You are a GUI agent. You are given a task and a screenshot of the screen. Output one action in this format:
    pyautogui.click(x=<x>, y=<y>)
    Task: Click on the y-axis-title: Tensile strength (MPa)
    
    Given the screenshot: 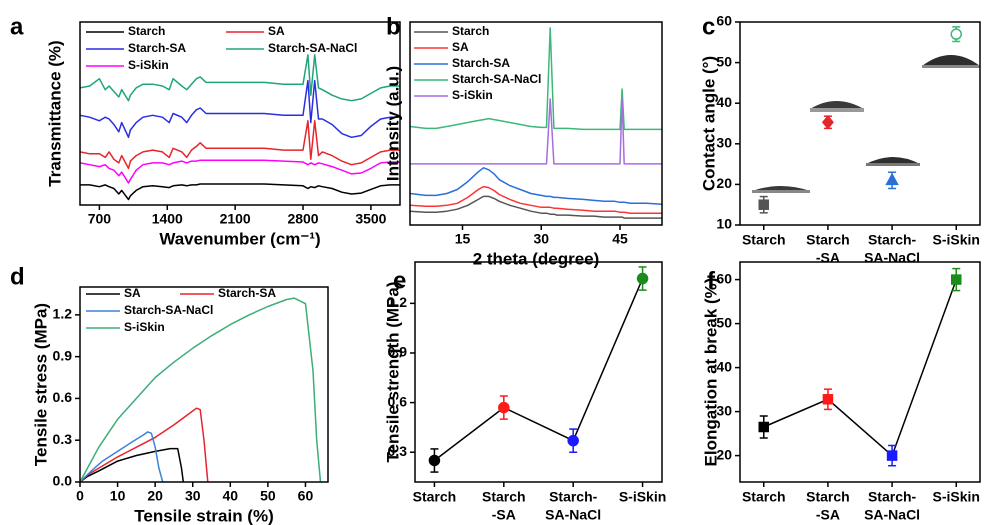 What is the action you would take?
    pyautogui.click(x=392, y=371)
    